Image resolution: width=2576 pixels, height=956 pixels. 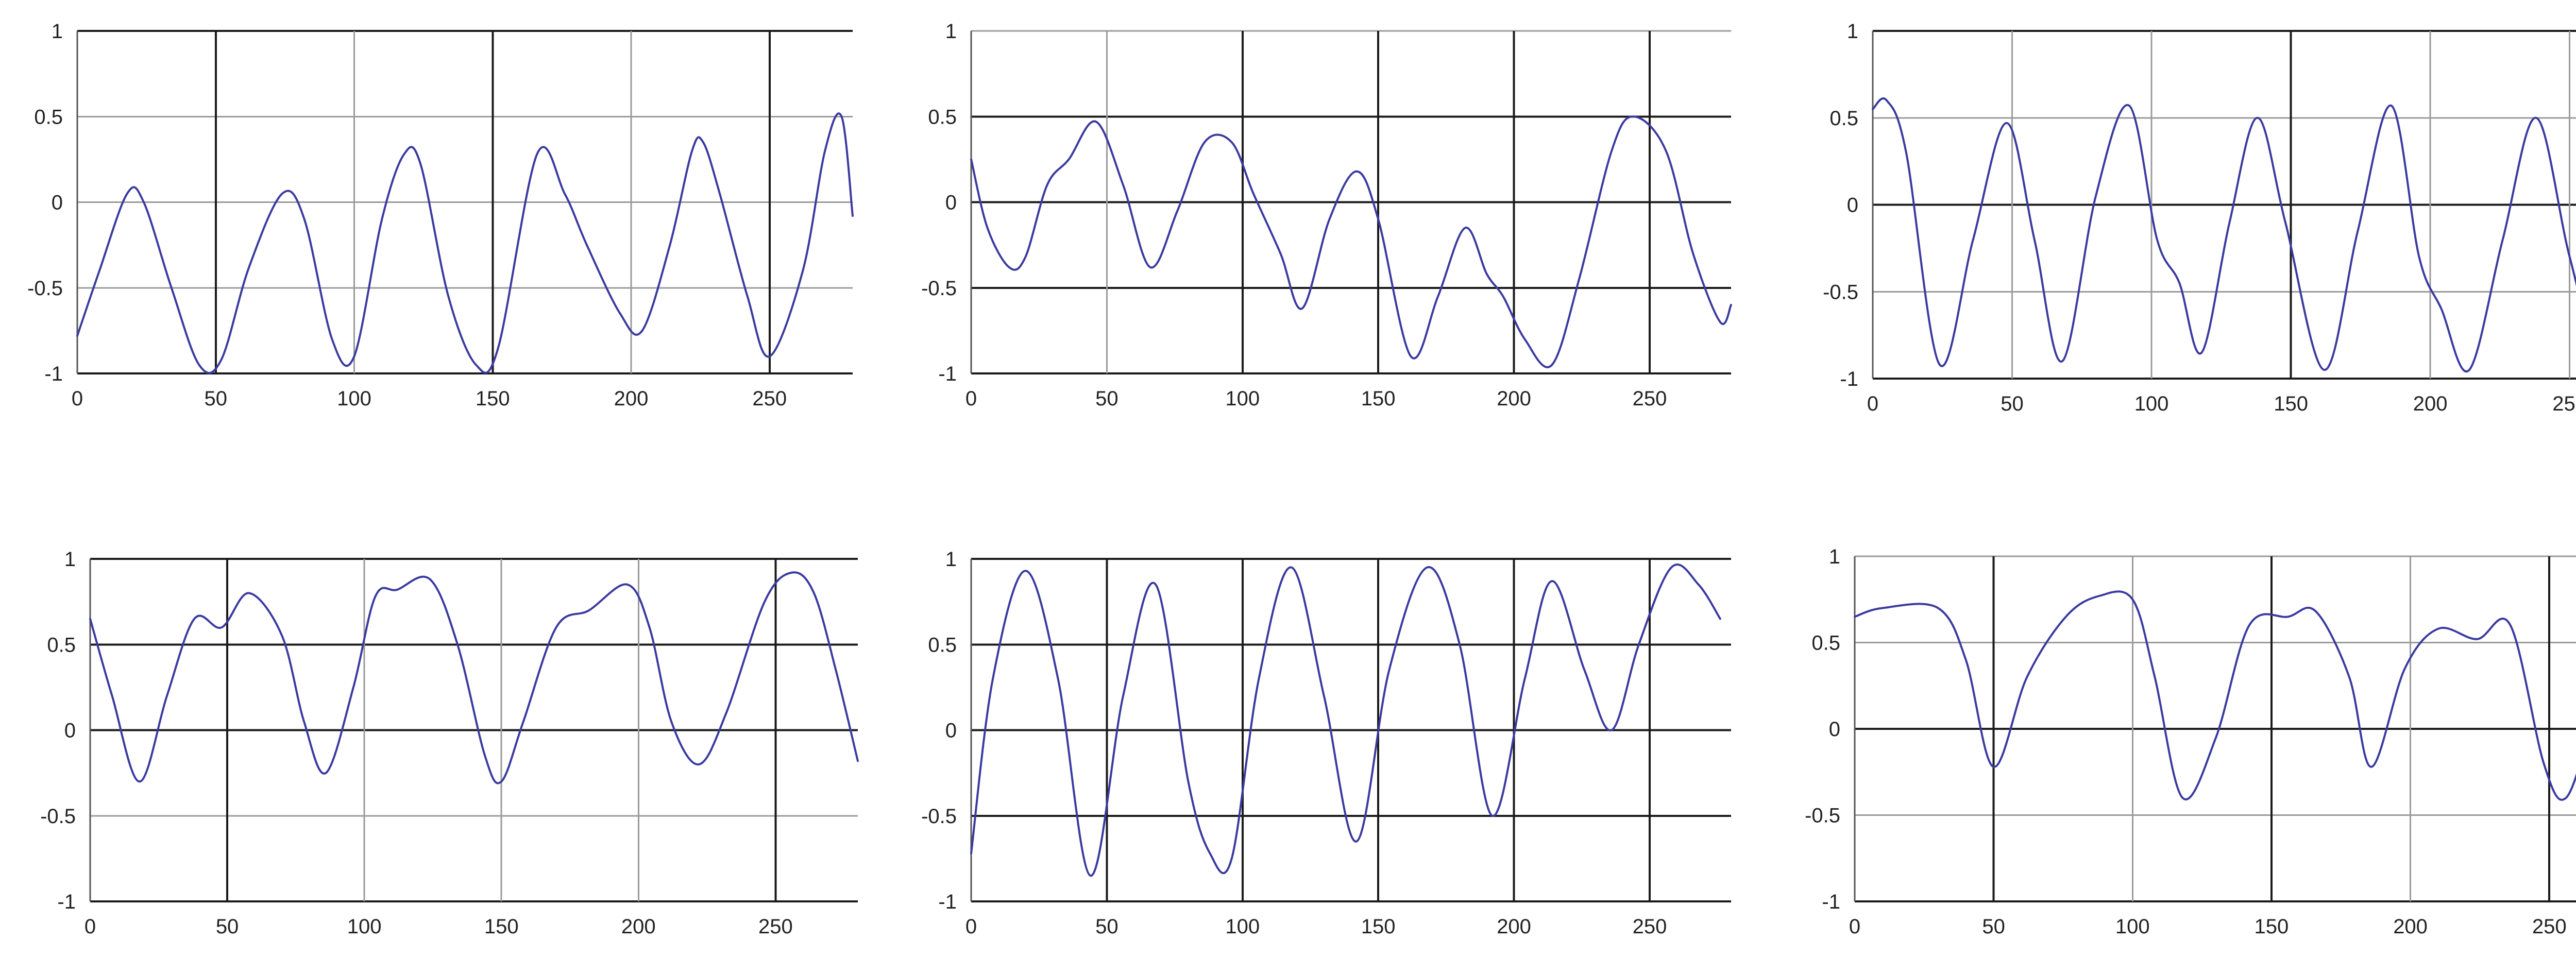 I want to click on chart-panel-1: 1 0.5 0 -0.5 -1 0 50 100 150 200 250, so click(x=440, y=215).